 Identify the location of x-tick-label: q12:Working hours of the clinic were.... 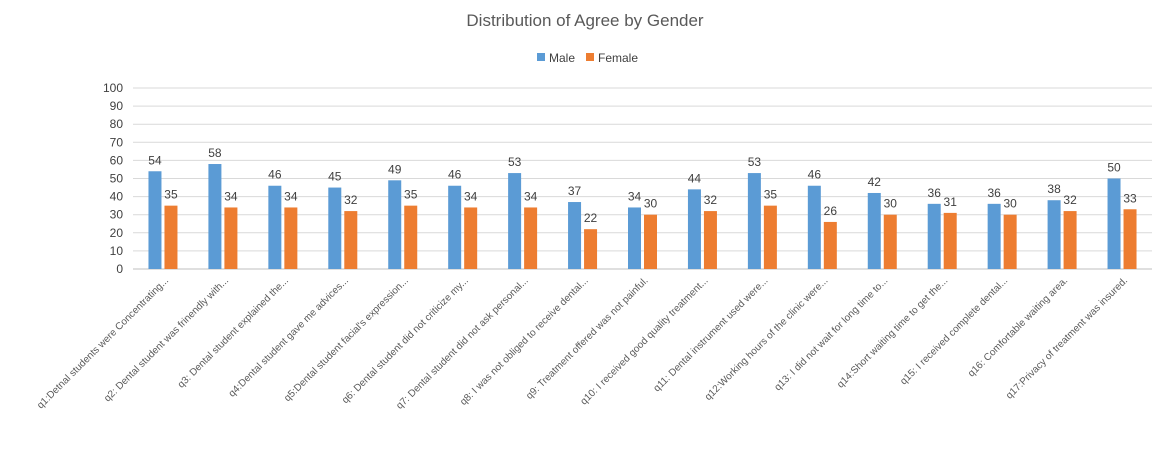
(767, 339).